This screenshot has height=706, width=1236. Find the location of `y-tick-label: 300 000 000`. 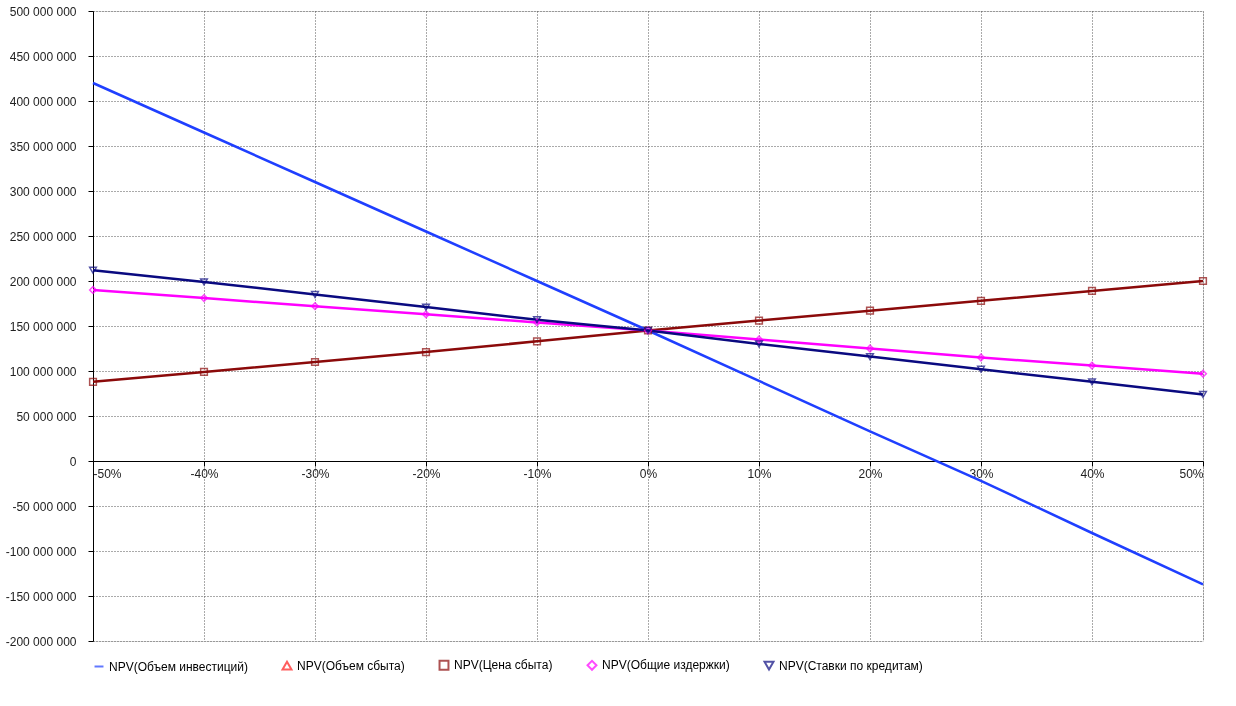

y-tick-label: 300 000 000 is located at coordinates (43, 191).